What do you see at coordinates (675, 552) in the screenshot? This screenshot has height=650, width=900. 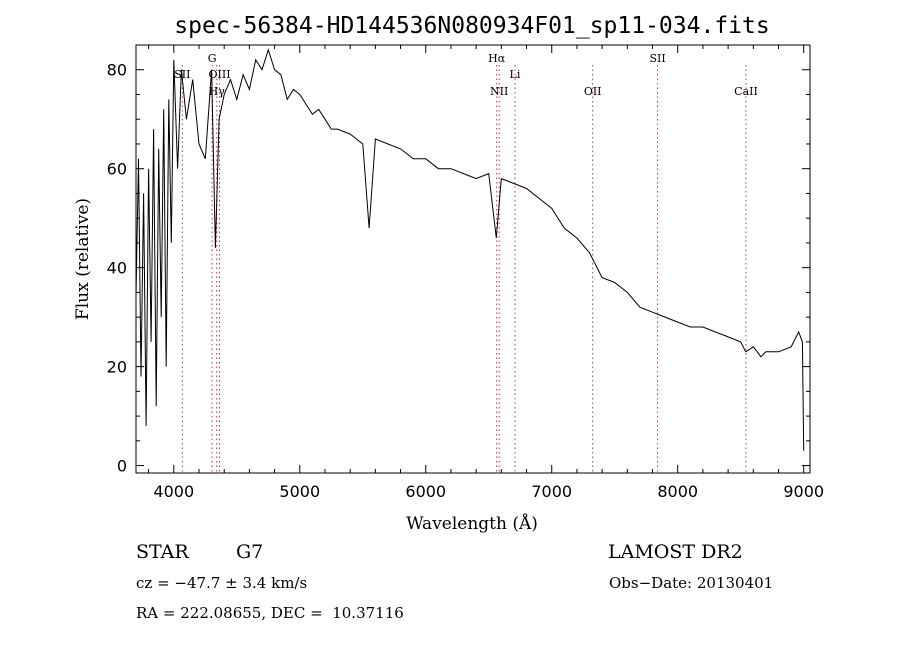 I see `survey-name: LAMOST DR2` at bounding box center [675, 552].